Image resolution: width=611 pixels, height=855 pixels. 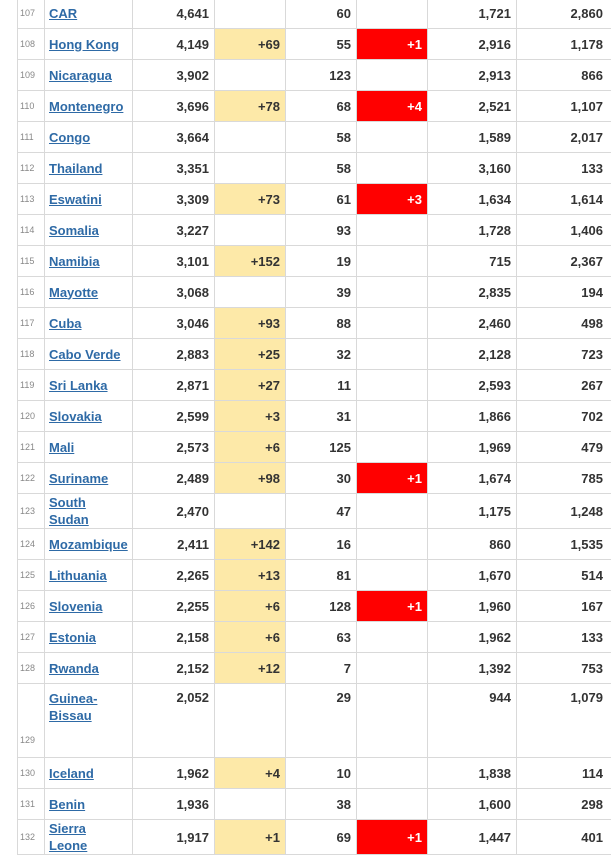 I want to click on active-cases-cell: 167, so click(x=564, y=606).